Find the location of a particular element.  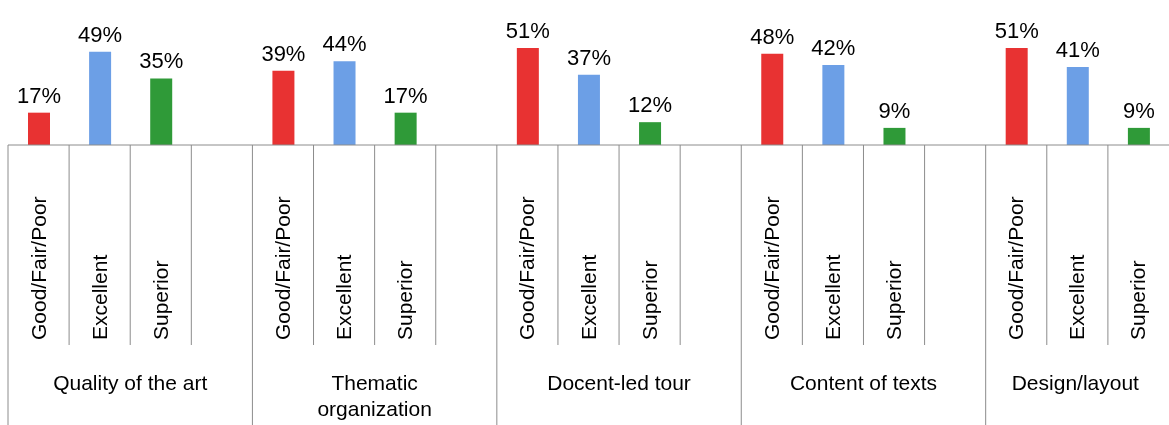

data-label: 44% is located at coordinates (344, 44).